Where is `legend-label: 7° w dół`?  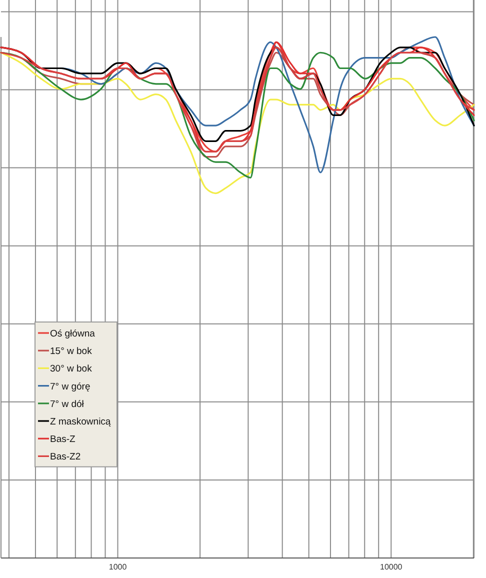
legend-label: 7° w dół is located at coordinates (67, 404).